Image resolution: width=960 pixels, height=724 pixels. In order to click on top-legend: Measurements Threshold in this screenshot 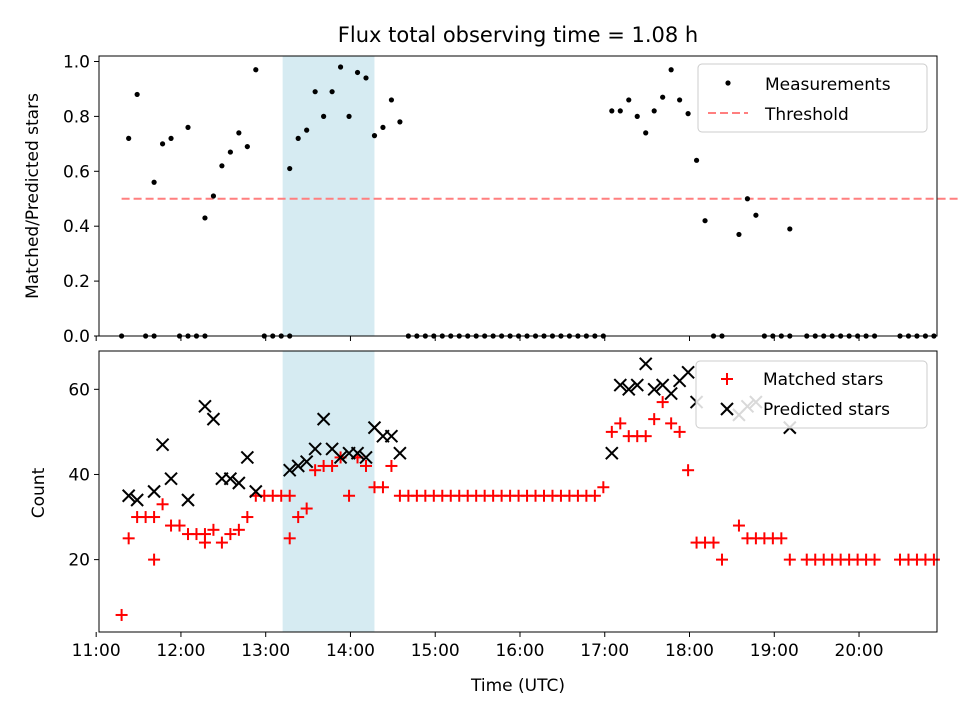, I will do `click(812, 98)`.